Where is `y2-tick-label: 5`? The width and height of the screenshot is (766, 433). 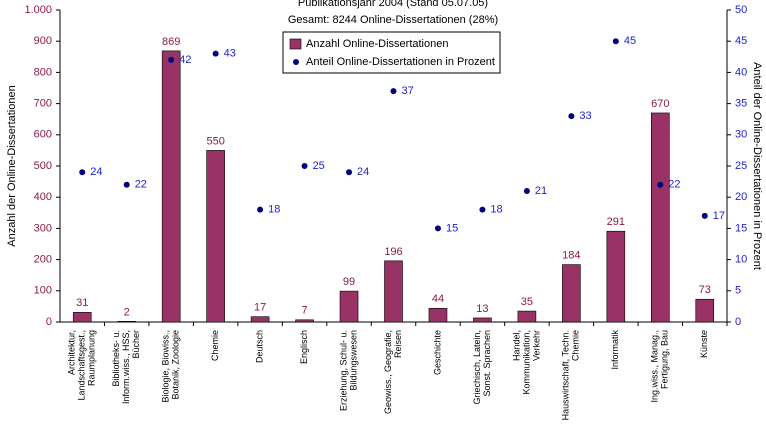
y2-tick-label: 5 is located at coordinates (738, 291).